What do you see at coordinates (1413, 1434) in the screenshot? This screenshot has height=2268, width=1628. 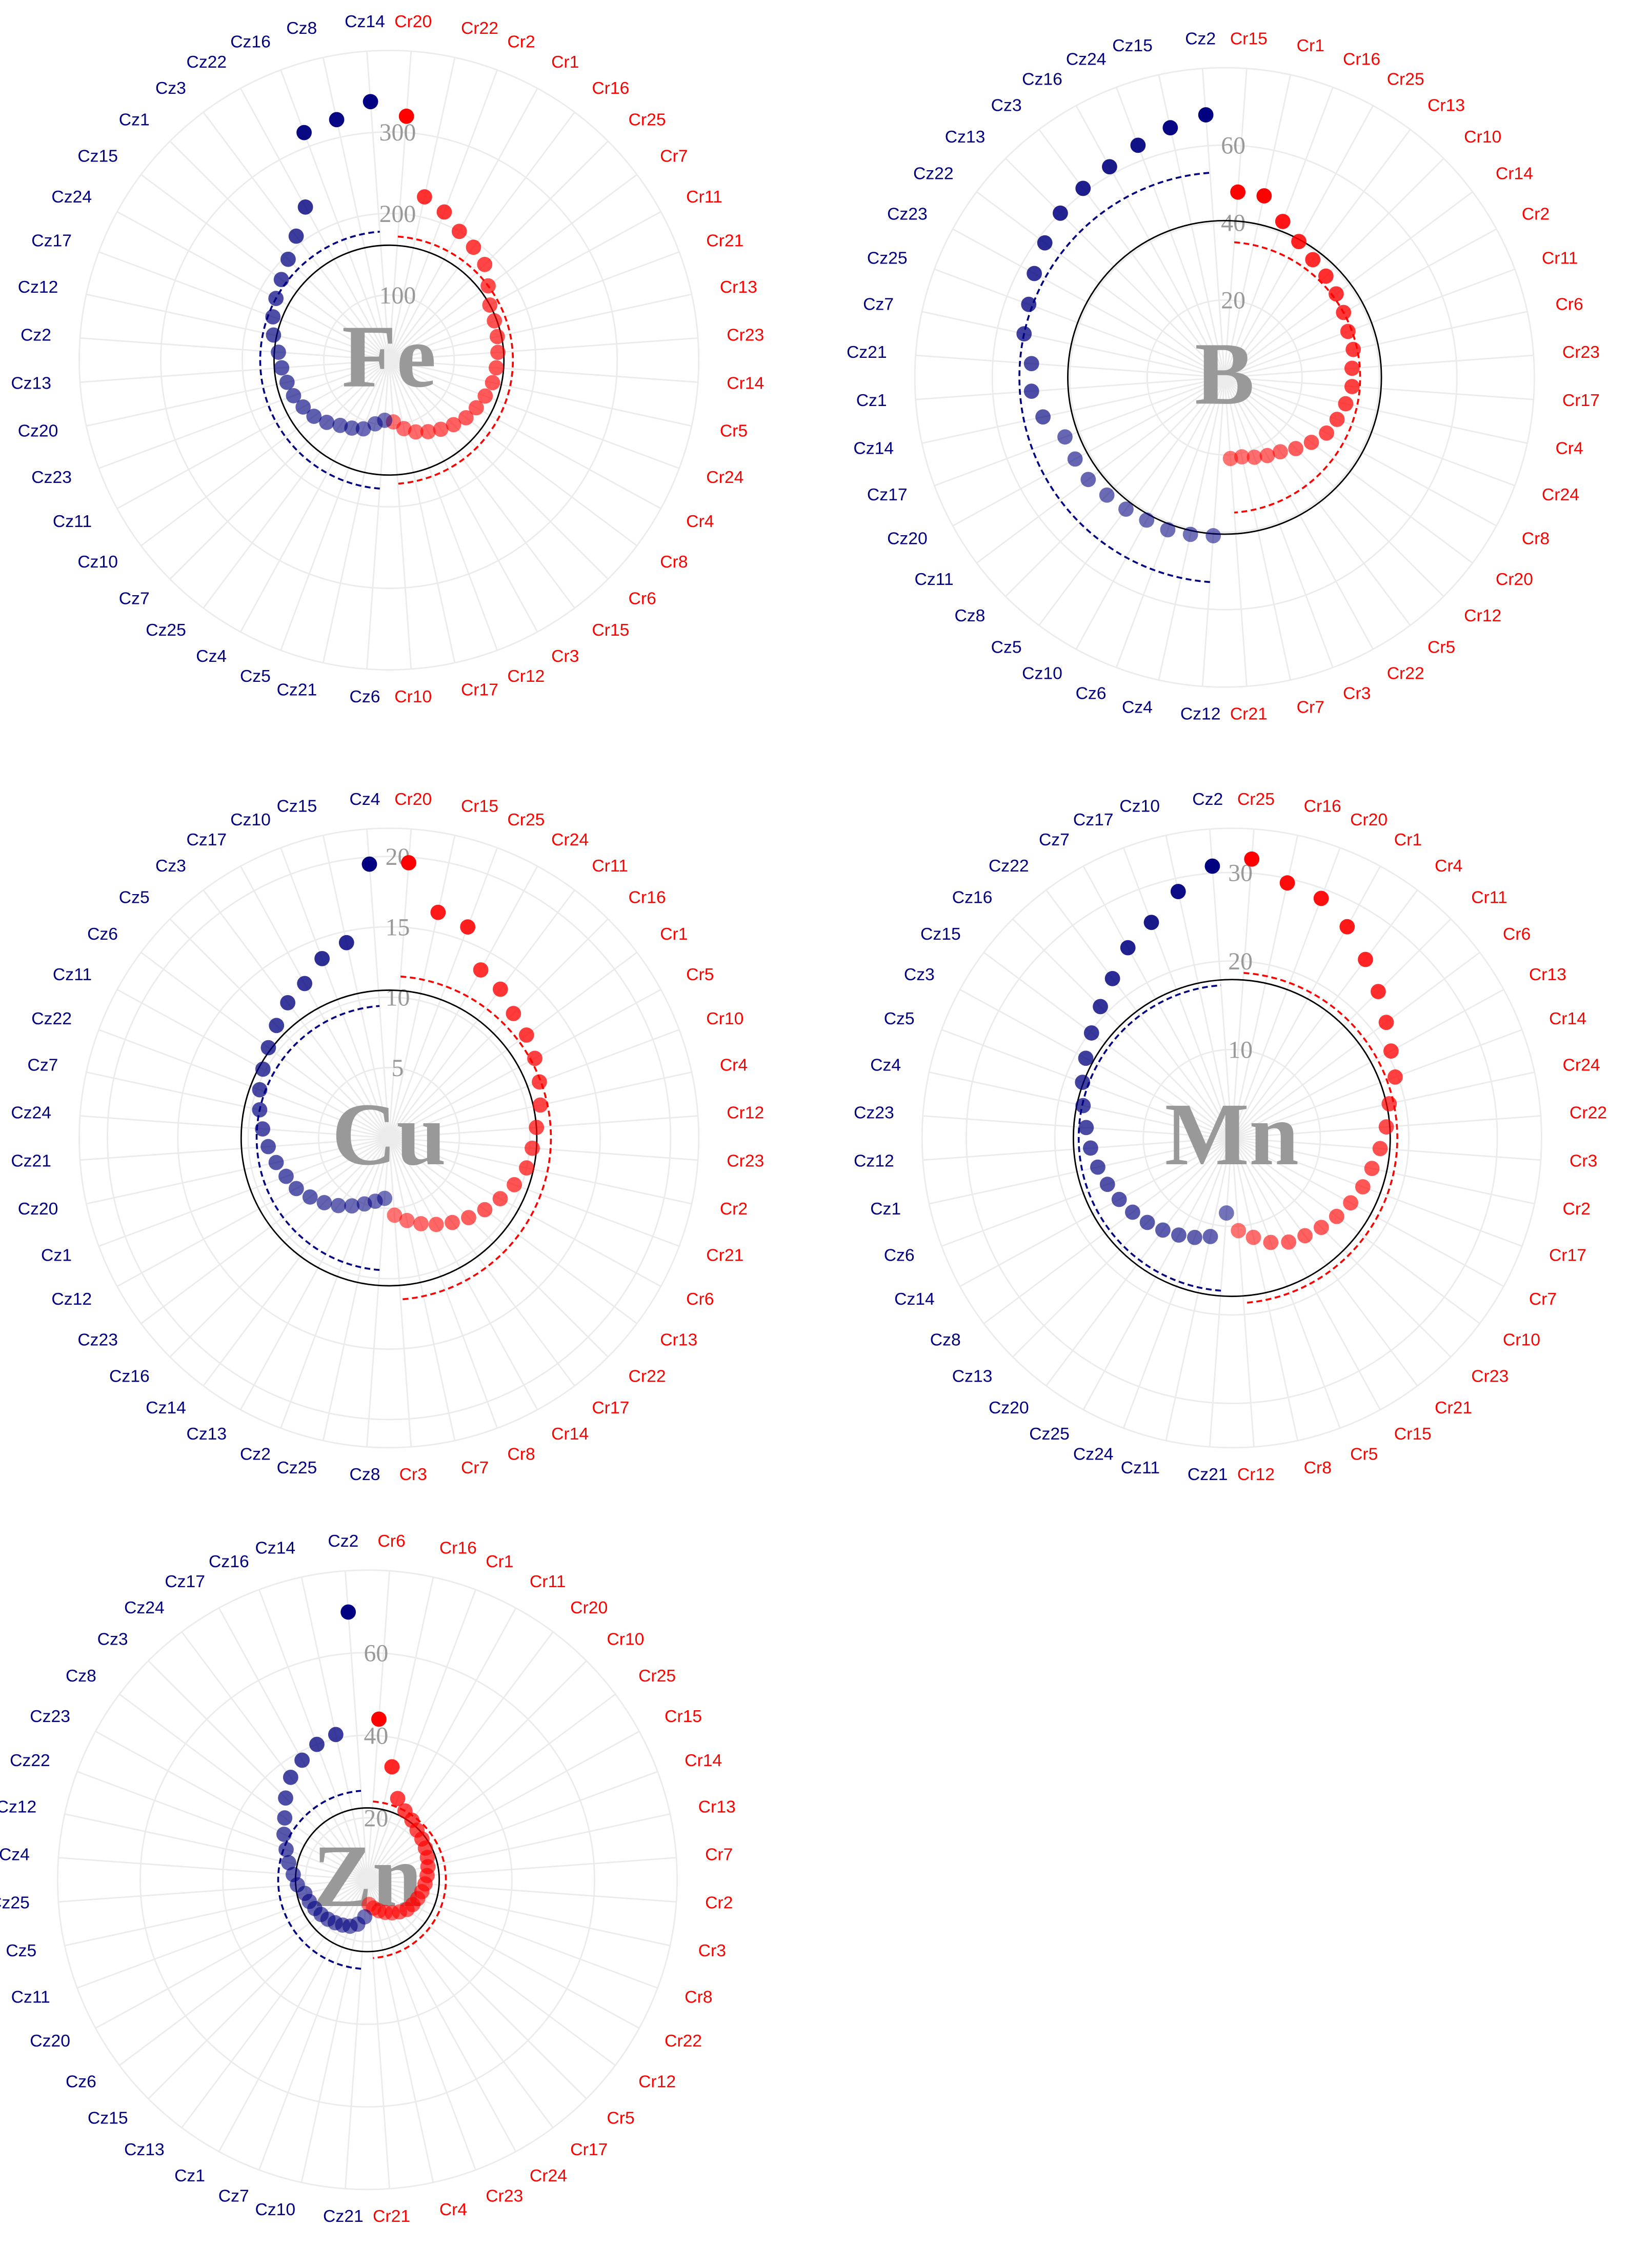 I see `category-label: Cr15` at bounding box center [1413, 1434].